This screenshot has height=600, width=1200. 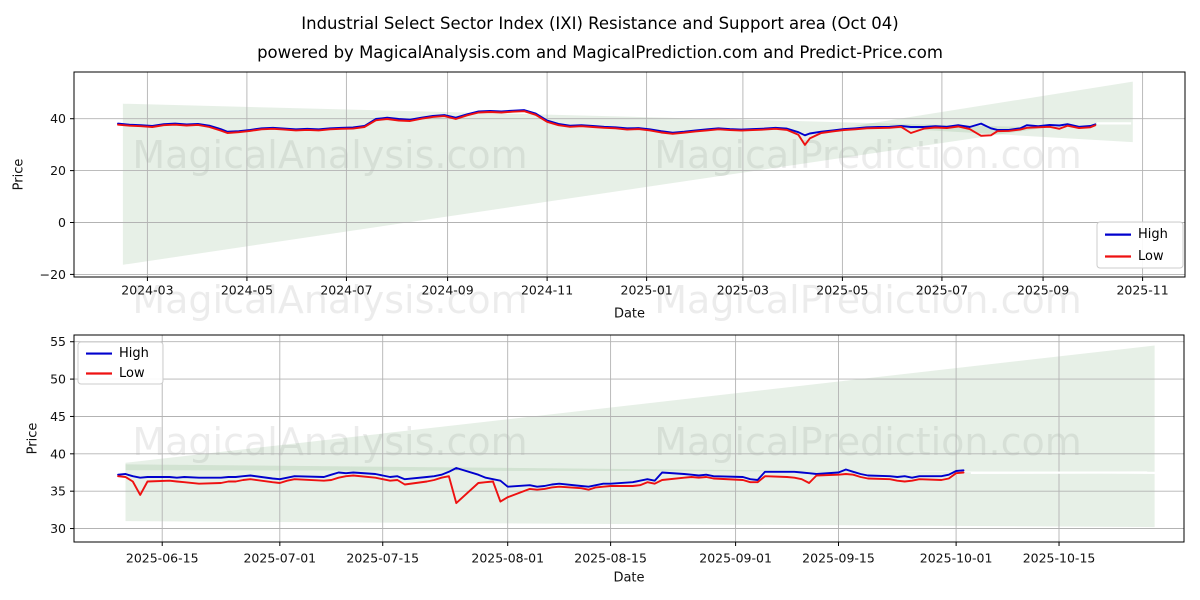 I want to click on x-tick-label: 2025-06-15, so click(x=162, y=558).